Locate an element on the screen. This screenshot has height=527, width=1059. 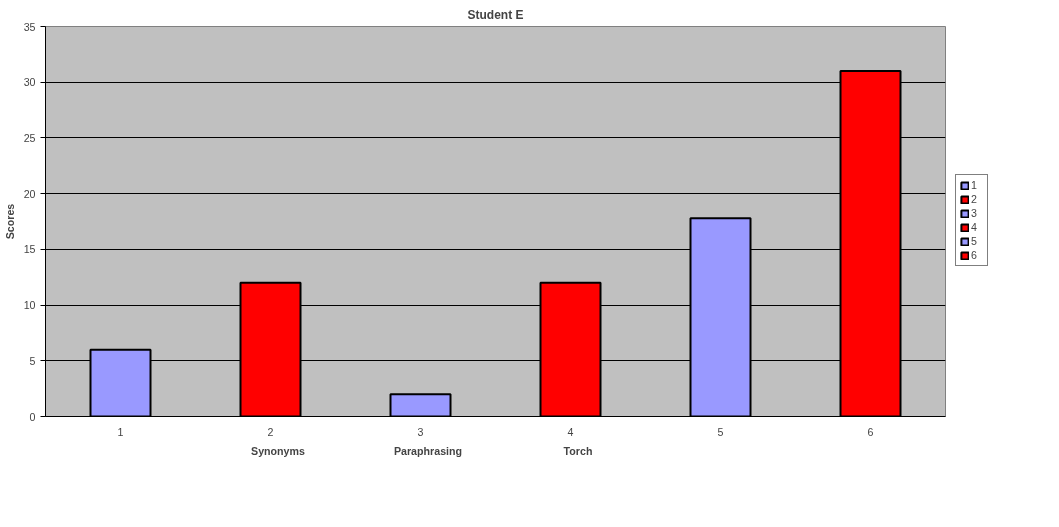
text: Synonyms is located at coordinates (278, 450).